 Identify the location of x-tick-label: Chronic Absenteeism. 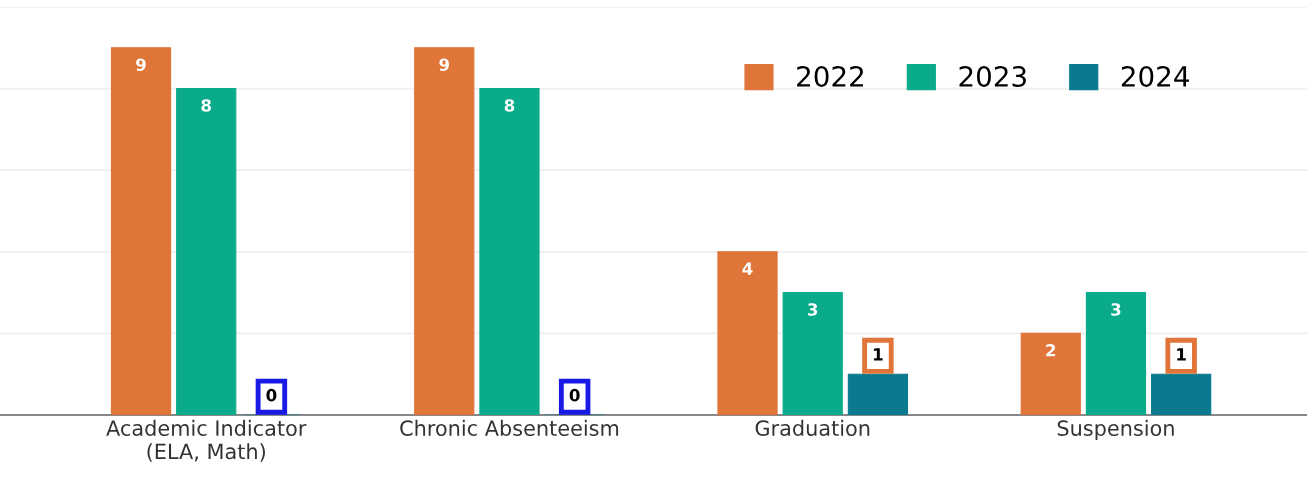
(509, 427).